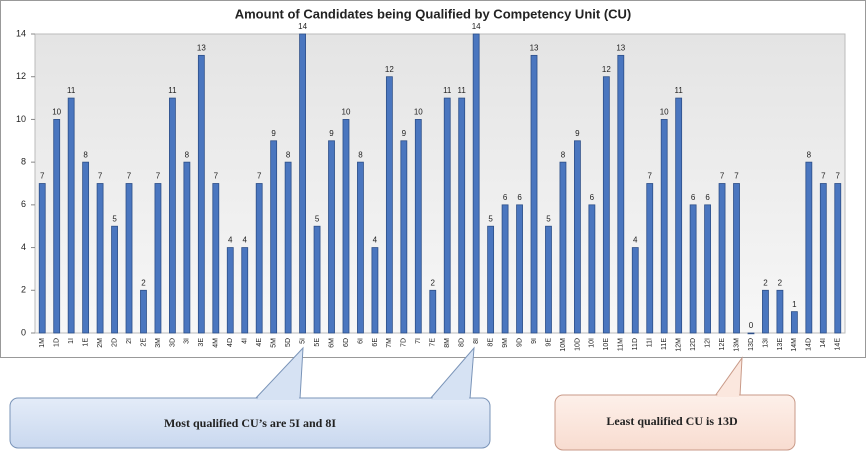 The width and height of the screenshot is (866, 465). Describe the element at coordinates (23, 247) in the screenshot. I see `y-tick-label: 4` at that location.